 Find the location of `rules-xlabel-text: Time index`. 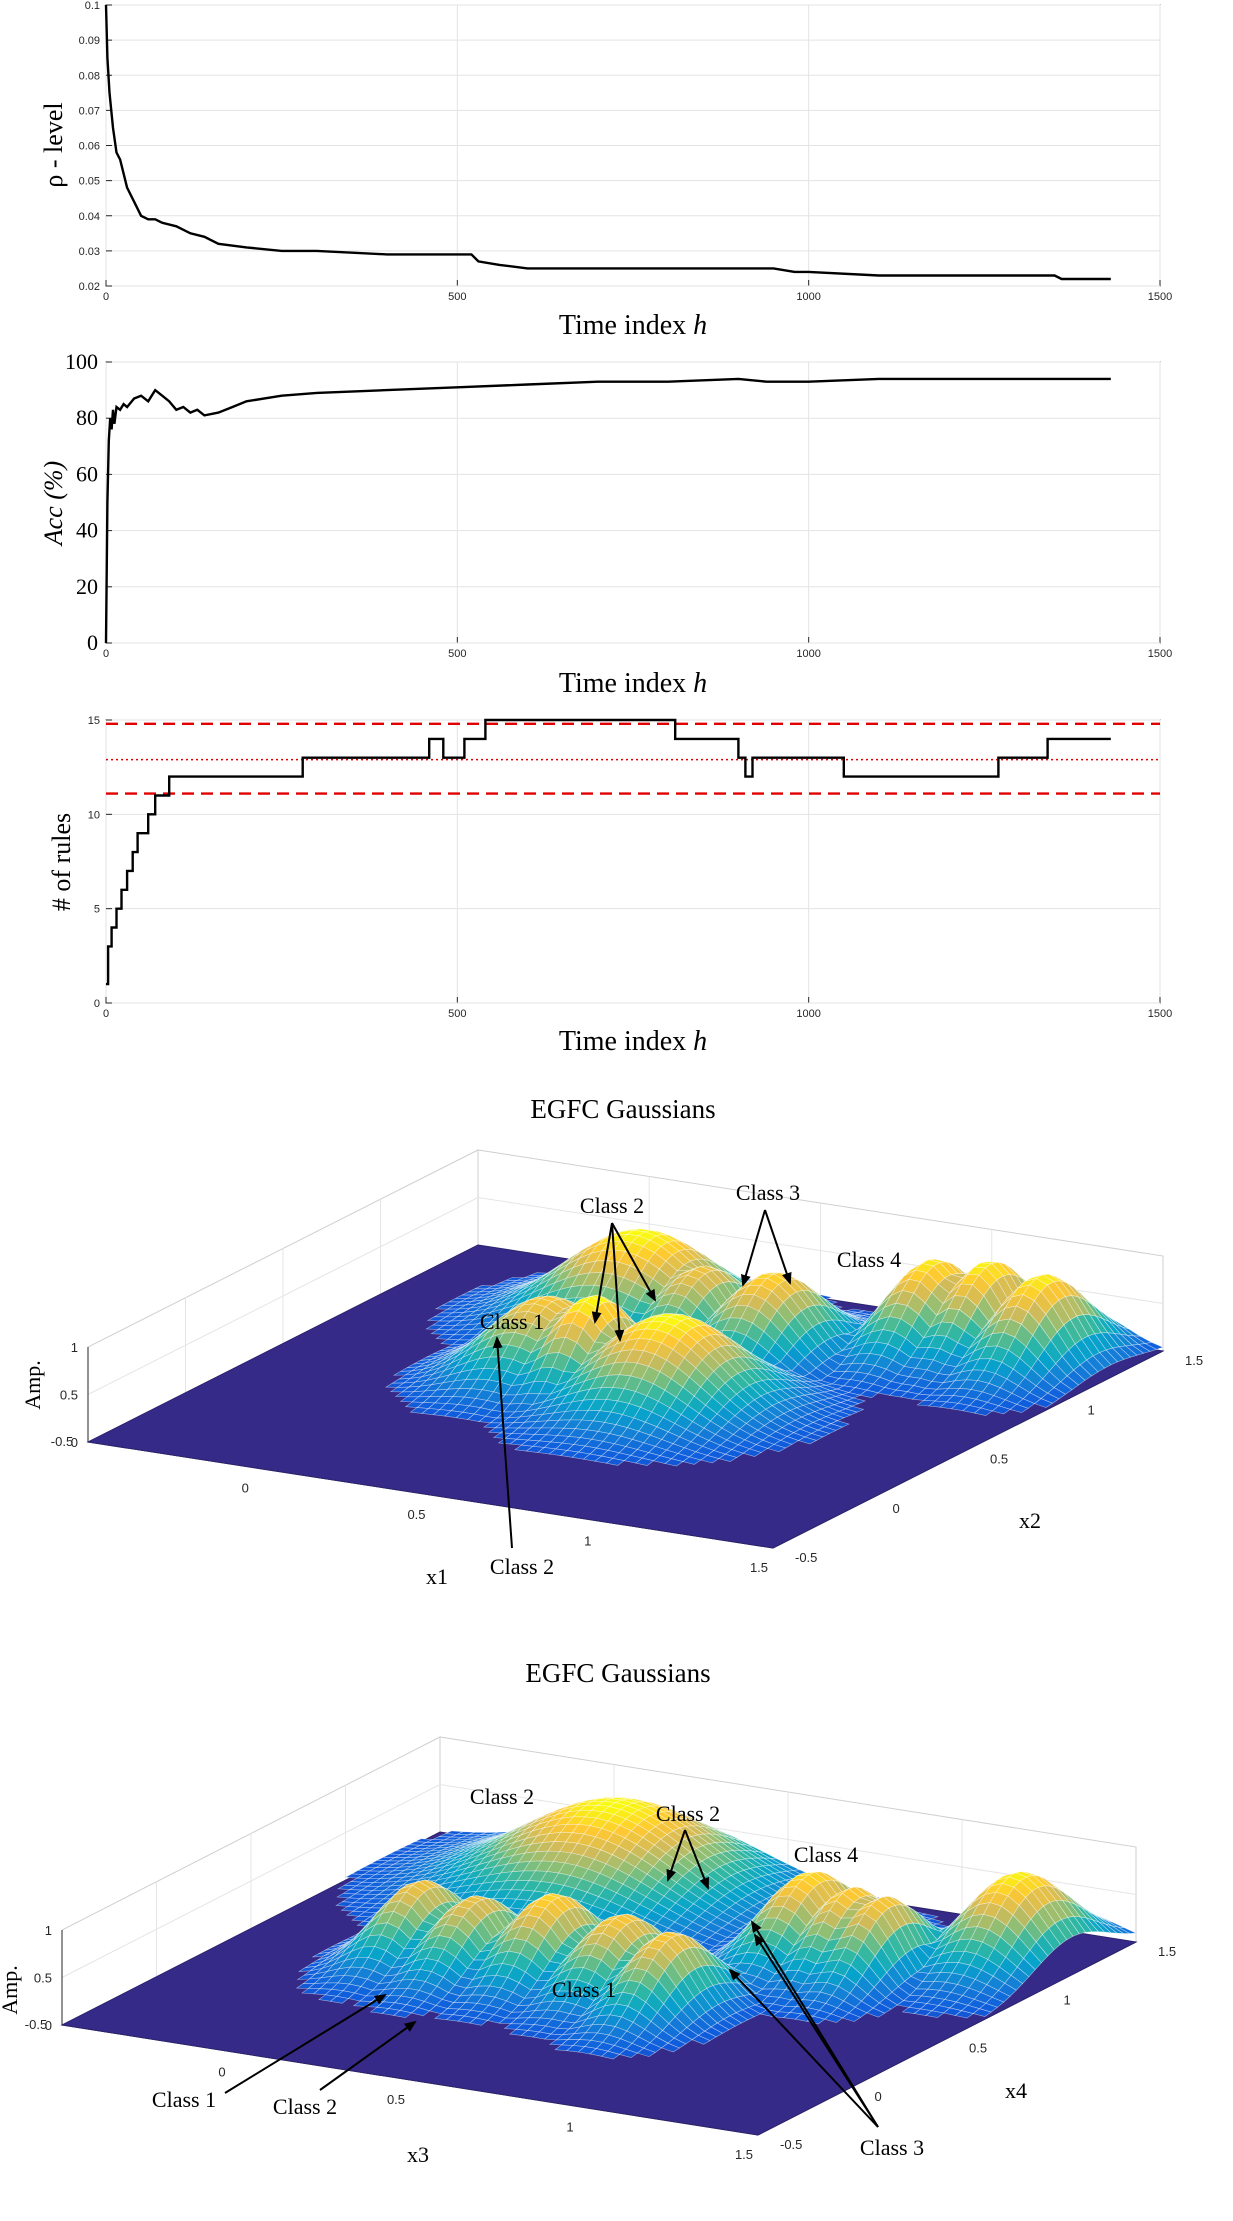

rules-xlabel-text: Time index is located at coordinates (622, 1041).